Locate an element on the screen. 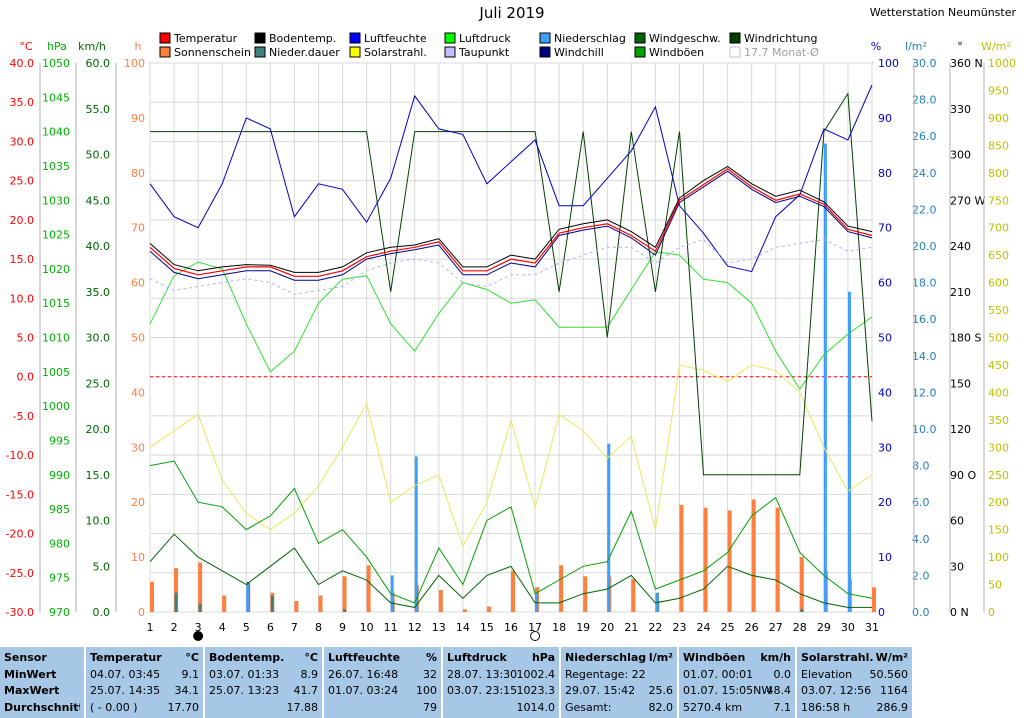 The width and height of the screenshot is (1024, 718). legend-label: Luftdruck is located at coordinates (485, 38).